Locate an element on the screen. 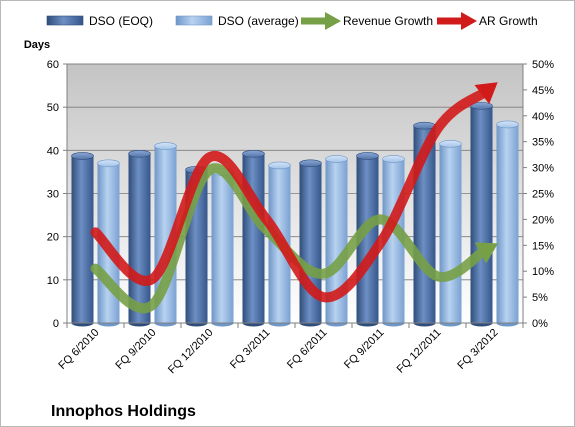 This screenshot has height=427, width=575. legend-item: DSO (average) is located at coordinates (237, 21).